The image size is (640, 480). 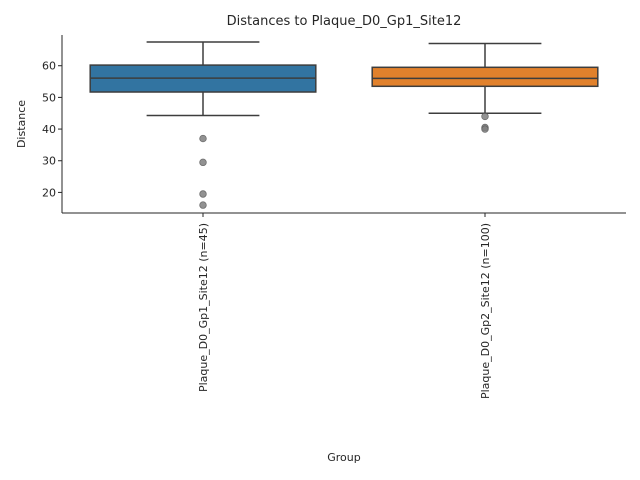 I want to click on y-tick-label: 60, so click(x=49, y=66).